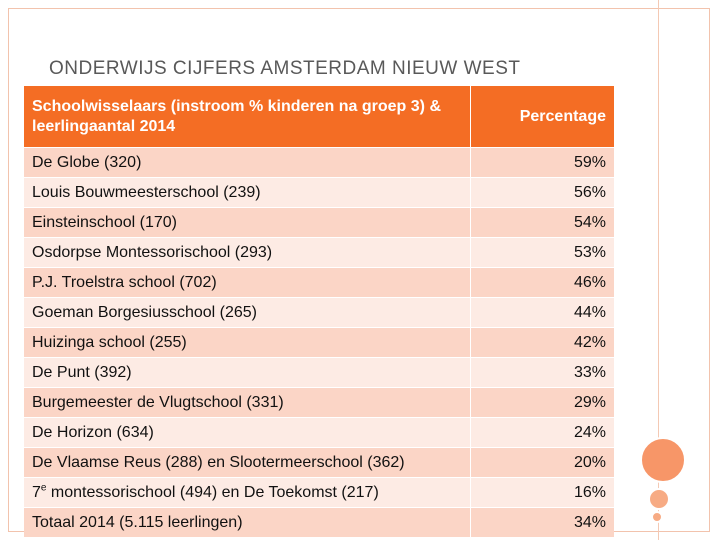 This screenshot has width=720, height=540. I want to click on percentage-cell: 29%, so click(542, 402).